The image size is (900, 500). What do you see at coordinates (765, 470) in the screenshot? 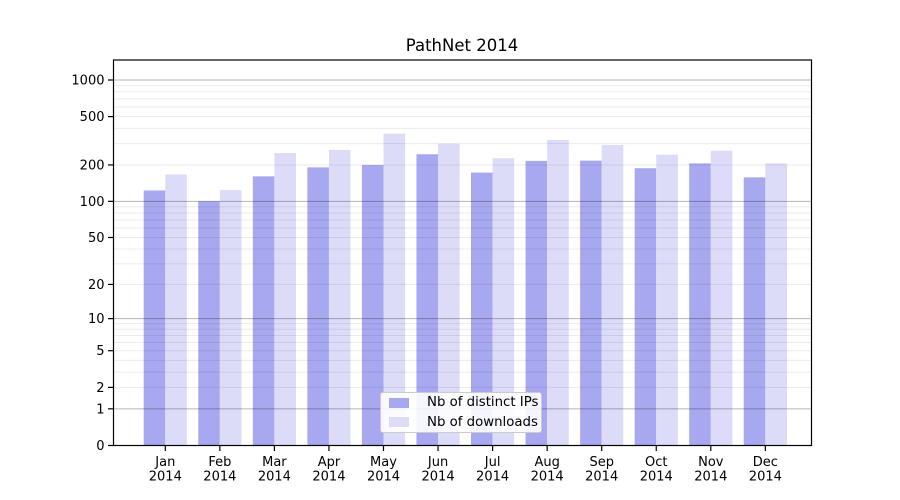
I see `x-tick-label: Dec 2014` at bounding box center [765, 470].